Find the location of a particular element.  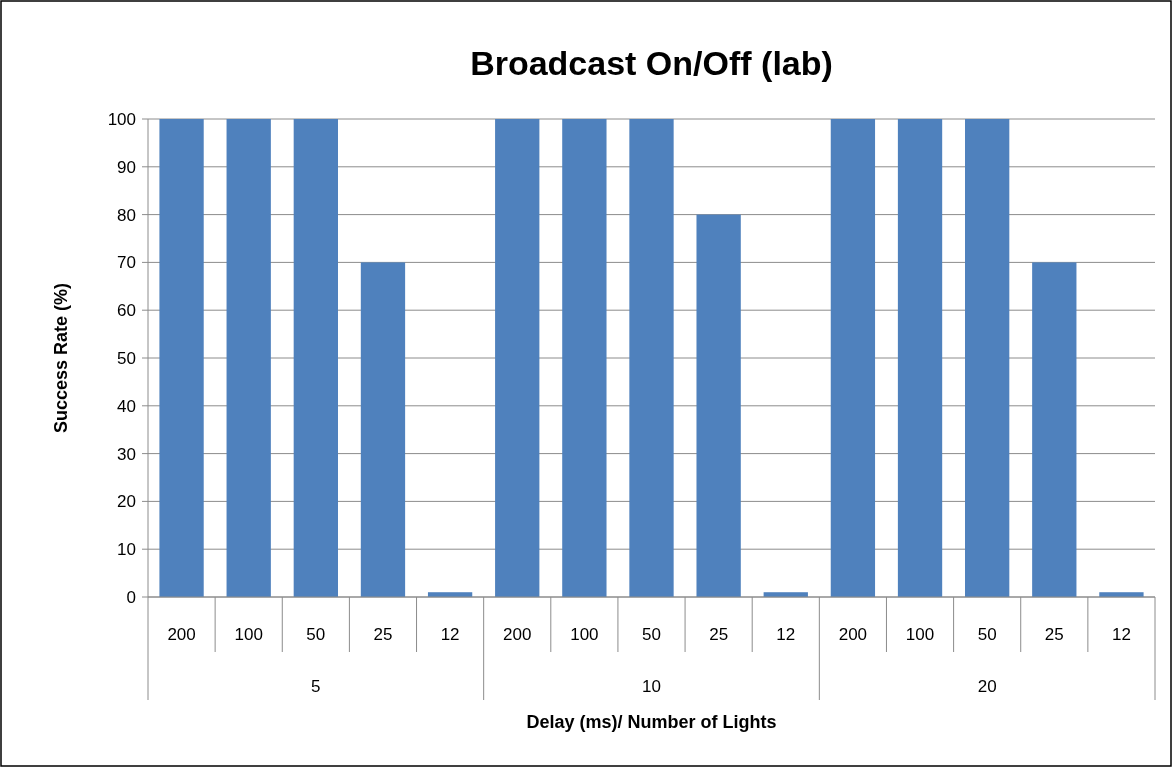

y-tick-label: 80 is located at coordinates (126, 215).